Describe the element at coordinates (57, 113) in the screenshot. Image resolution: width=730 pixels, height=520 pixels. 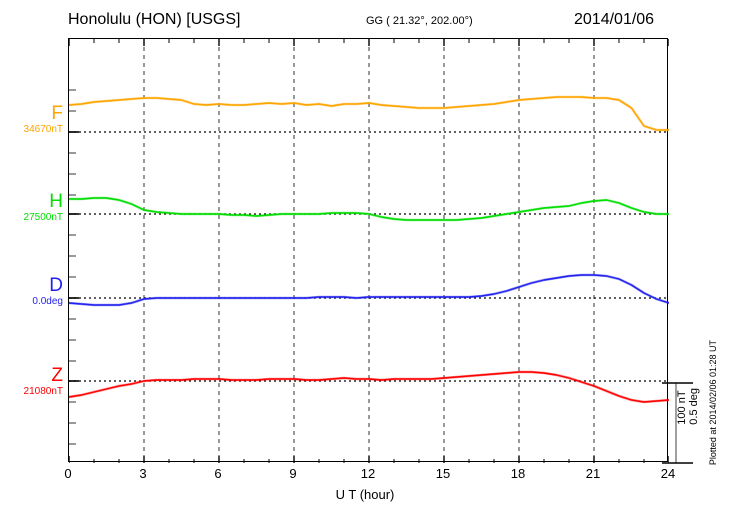
I see `component-name-f: F` at that location.